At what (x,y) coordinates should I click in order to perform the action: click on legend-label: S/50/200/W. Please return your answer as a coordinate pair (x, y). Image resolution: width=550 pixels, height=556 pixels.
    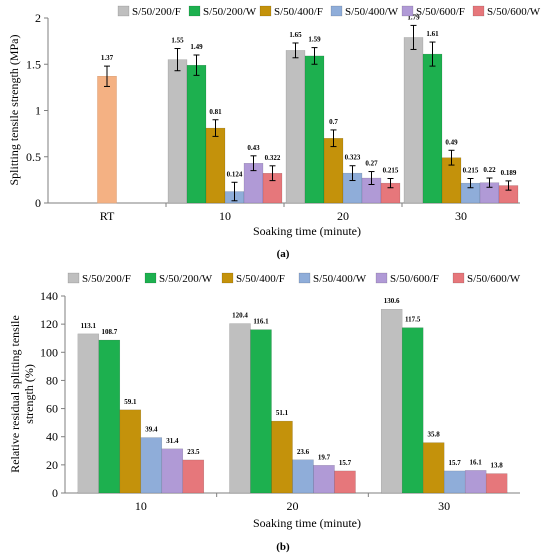
    Looking at the image, I should click on (186, 279).